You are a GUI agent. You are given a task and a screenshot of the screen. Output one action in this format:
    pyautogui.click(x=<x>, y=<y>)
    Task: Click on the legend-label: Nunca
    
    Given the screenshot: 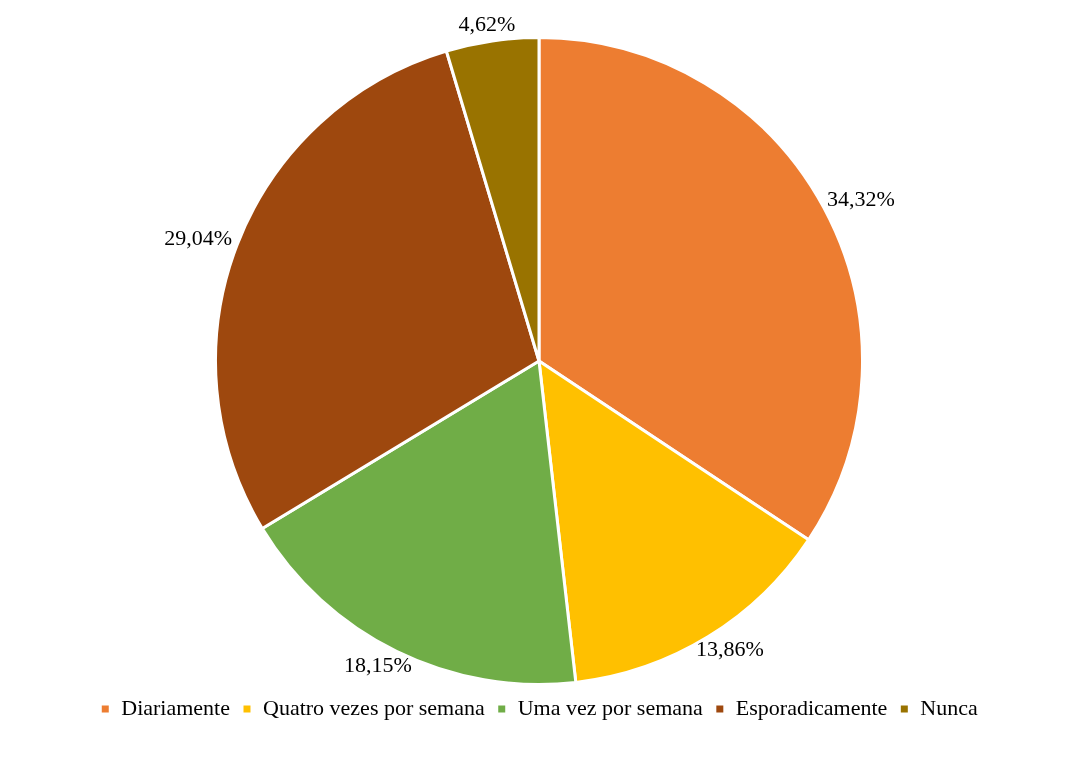 What is the action you would take?
    pyautogui.click(x=949, y=707)
    